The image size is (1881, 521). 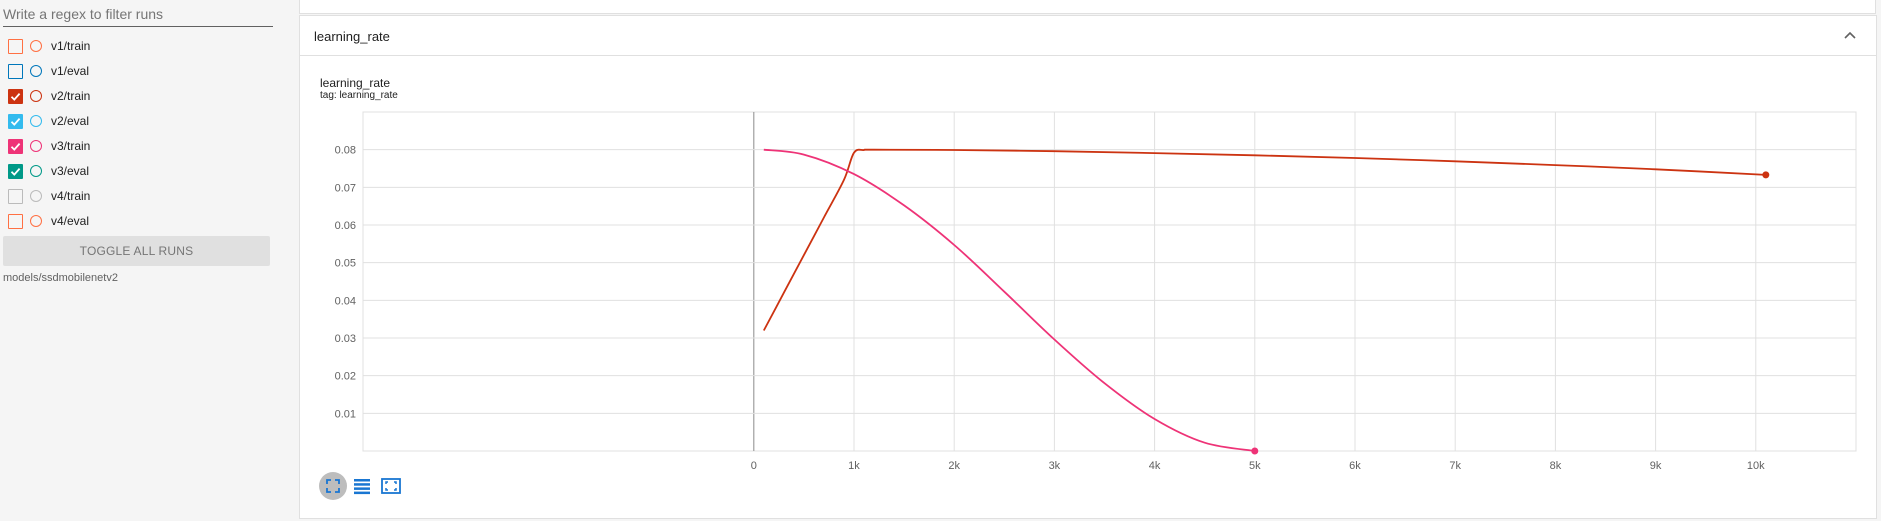 What do you see at coordinates (70, 71) in the screenshot?
I see `run-label: v1/eval` at bounding box center [70, 71].